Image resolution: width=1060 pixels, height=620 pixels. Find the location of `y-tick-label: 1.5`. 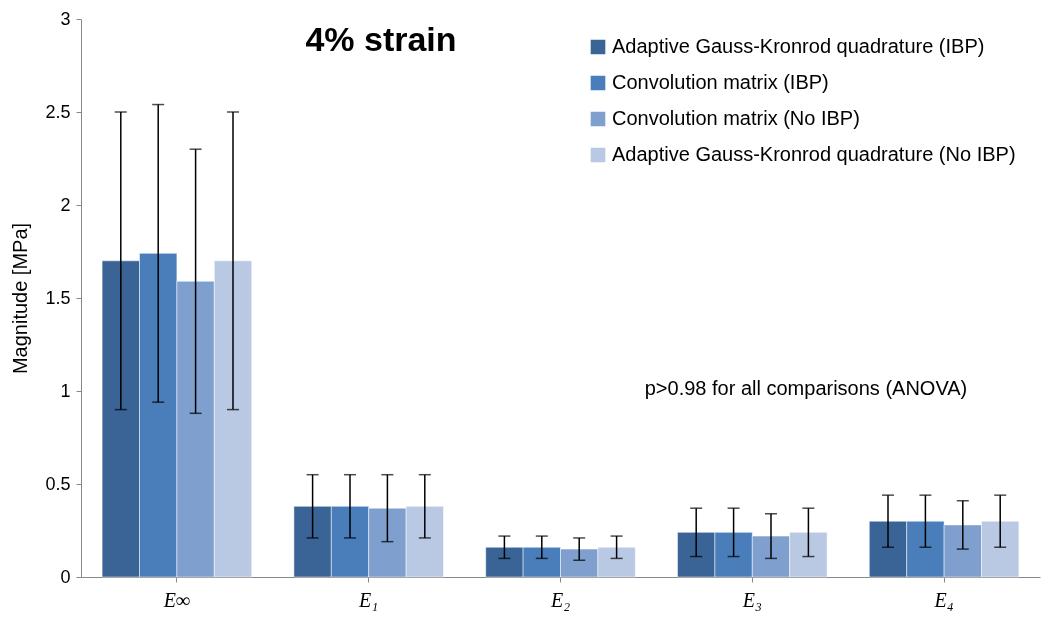

y-tick-label: 1.5 is located at coordinates (58, 297).